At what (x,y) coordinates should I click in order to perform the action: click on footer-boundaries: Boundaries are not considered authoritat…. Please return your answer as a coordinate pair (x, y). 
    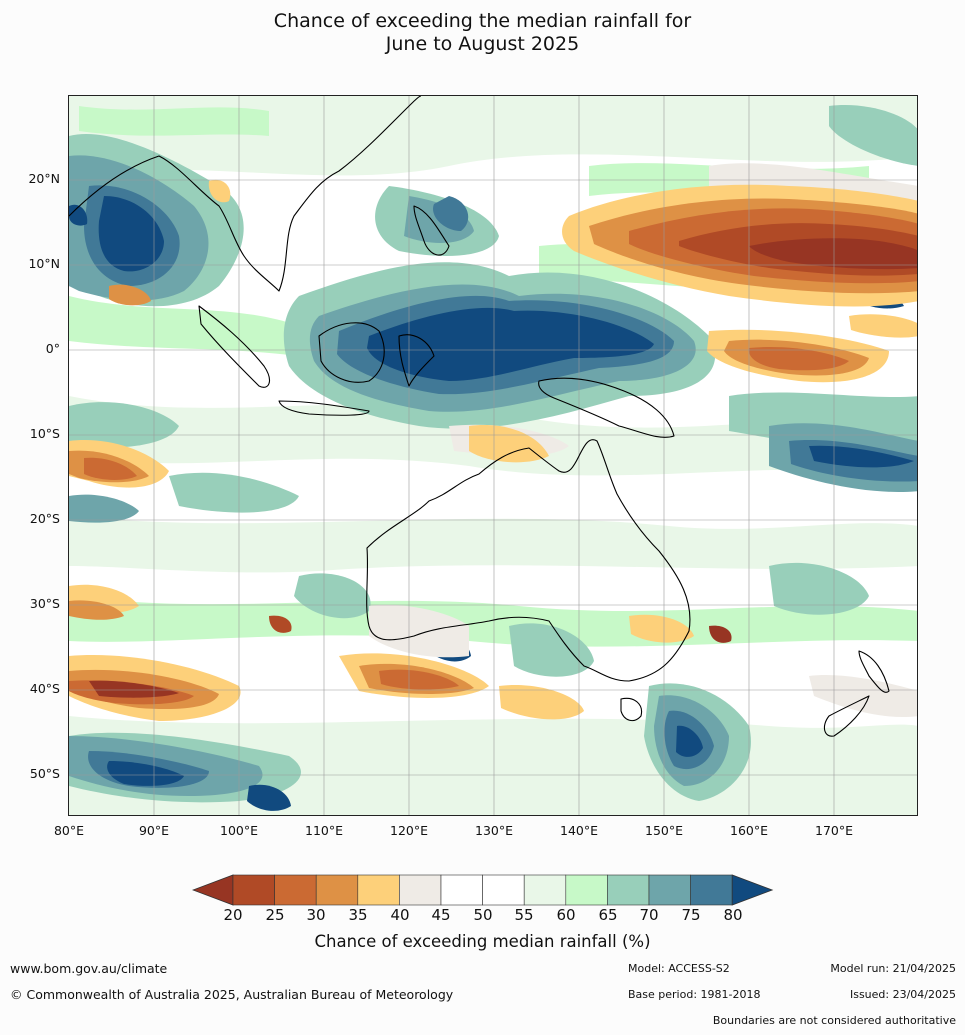
    Looking at the image, I should click on (834, 1020).